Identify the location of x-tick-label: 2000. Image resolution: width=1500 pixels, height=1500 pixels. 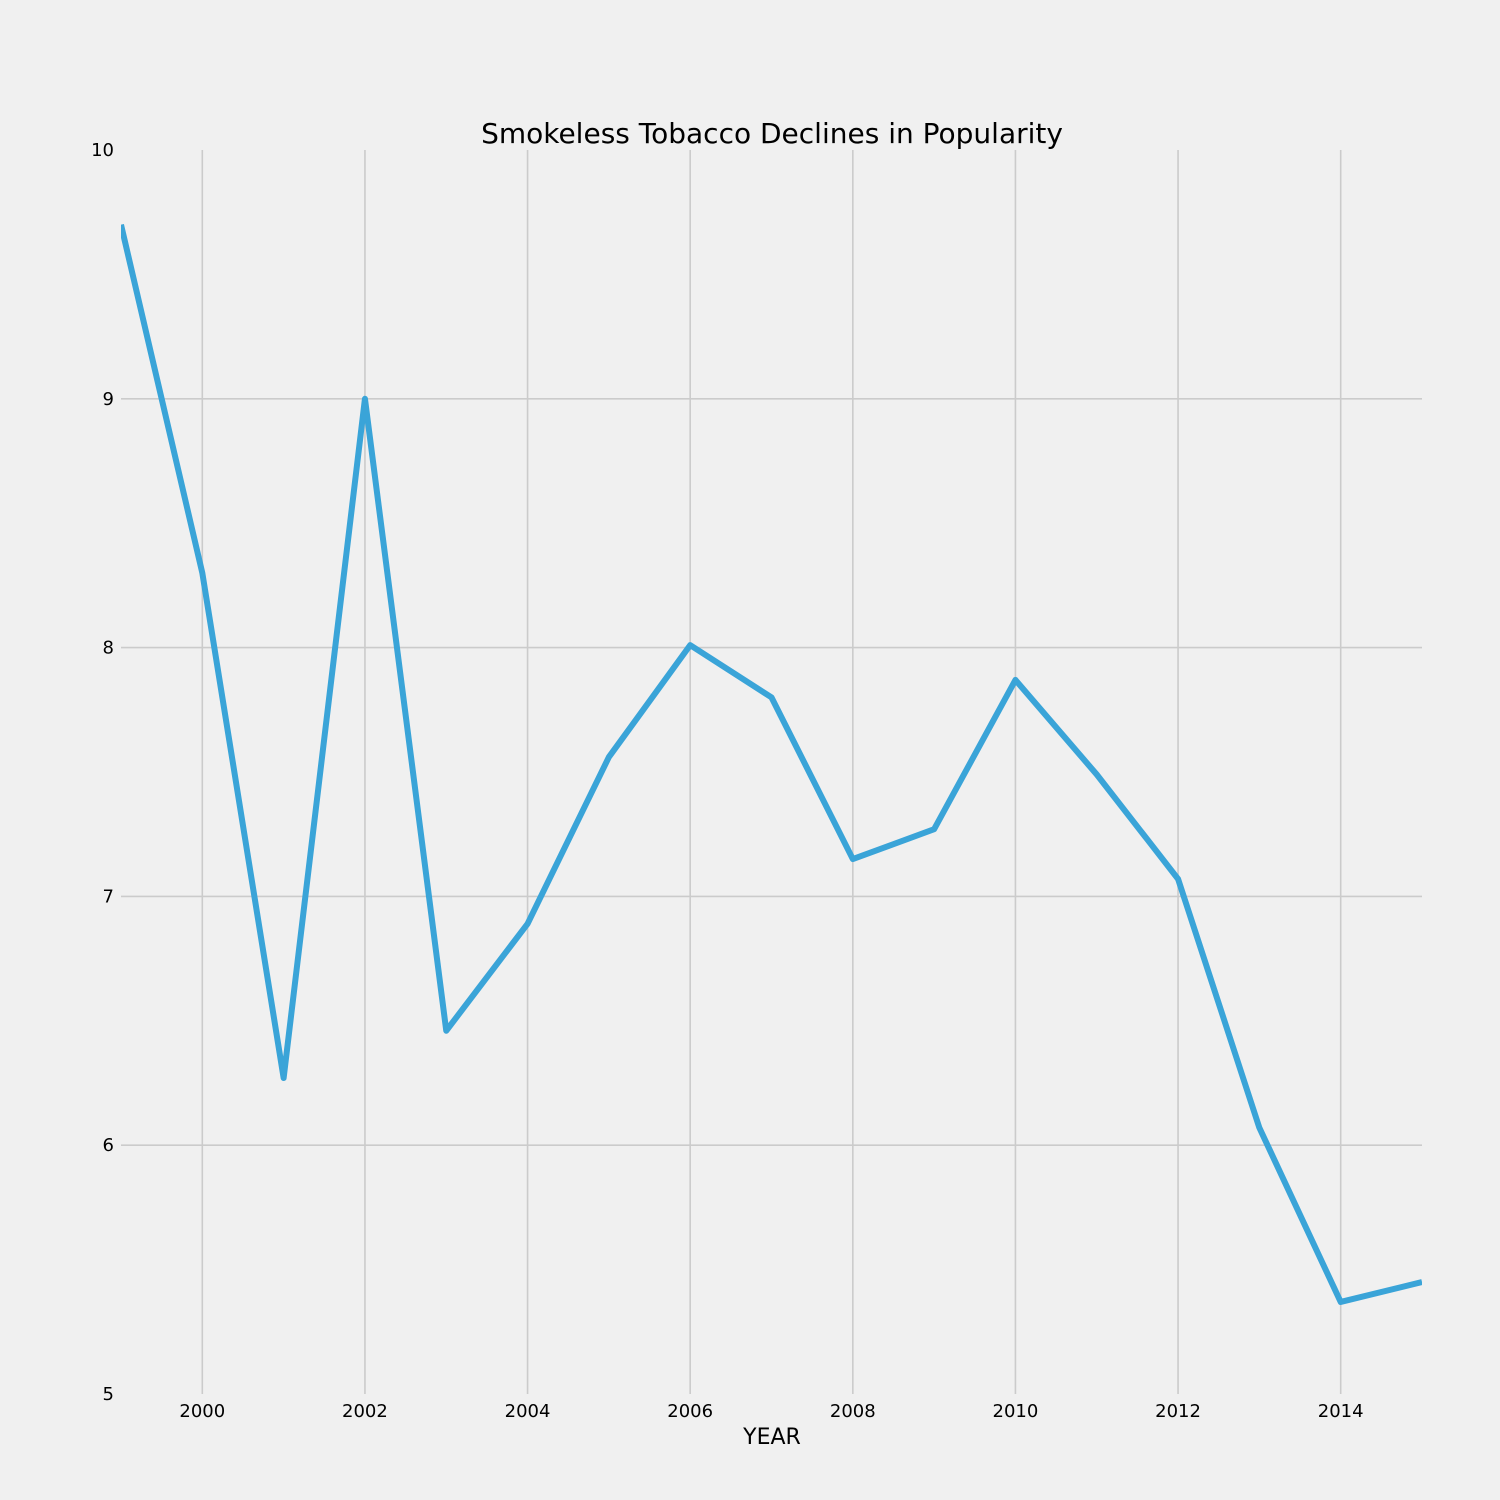
(202, 1411).